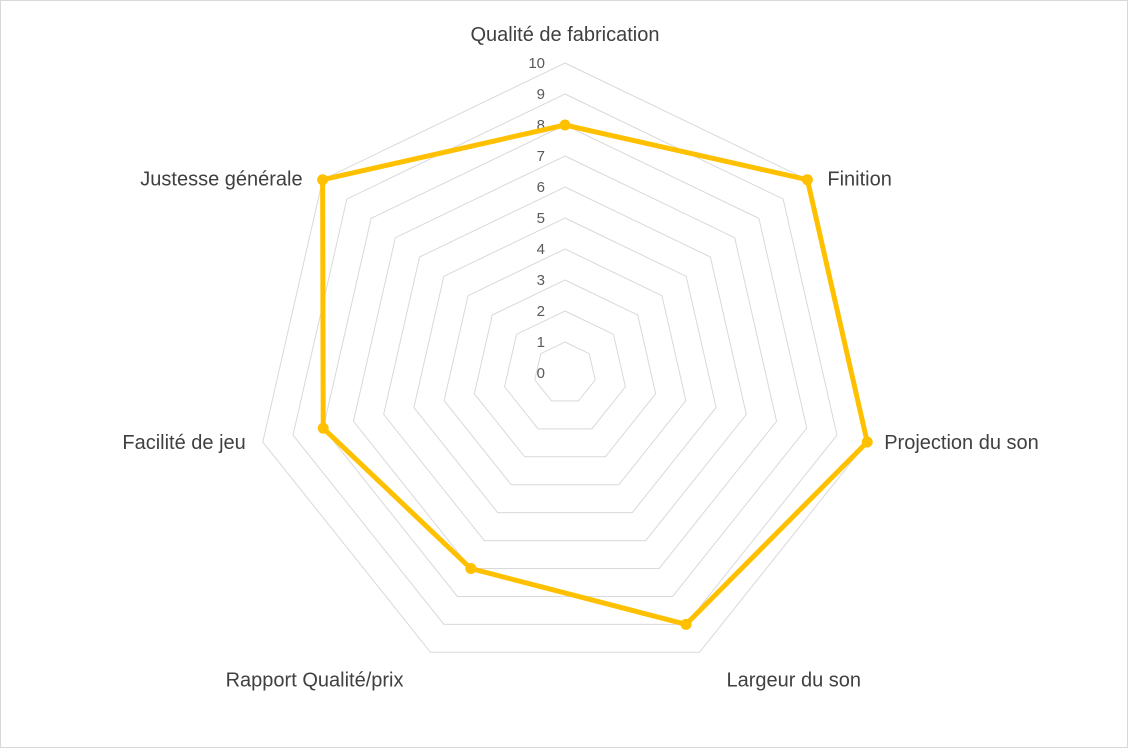  I want to click on category-label: Justesse générale, so click(221, 180).